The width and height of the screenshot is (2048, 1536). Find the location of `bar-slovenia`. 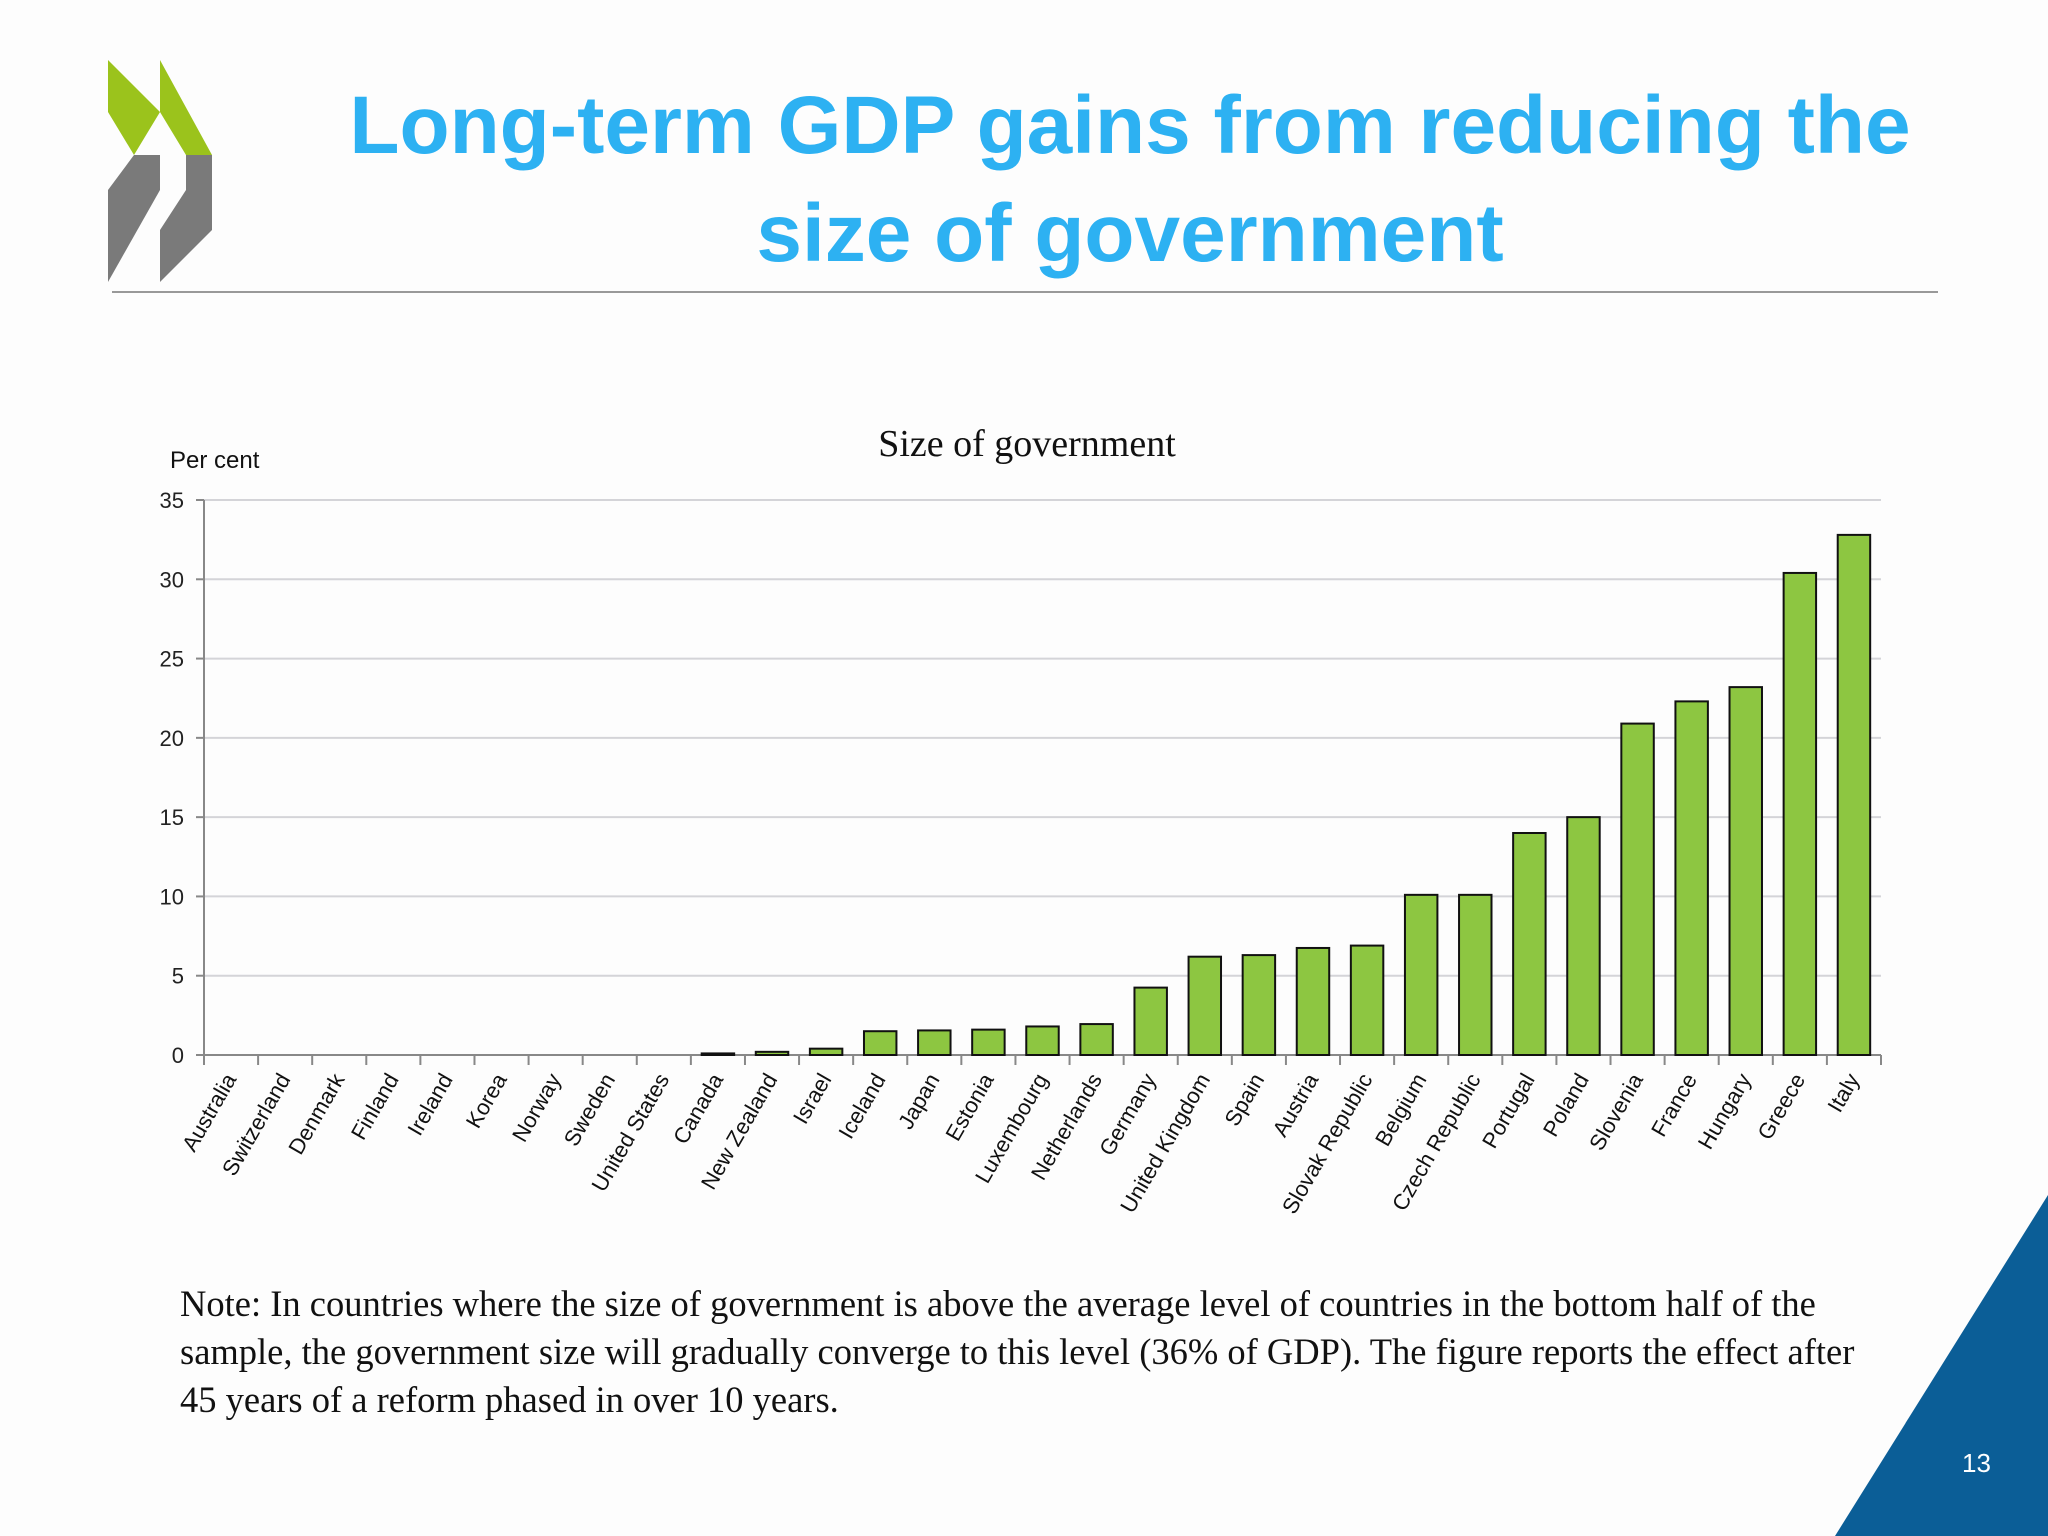

bar-slovenia is located at coordinates (1637, 889).